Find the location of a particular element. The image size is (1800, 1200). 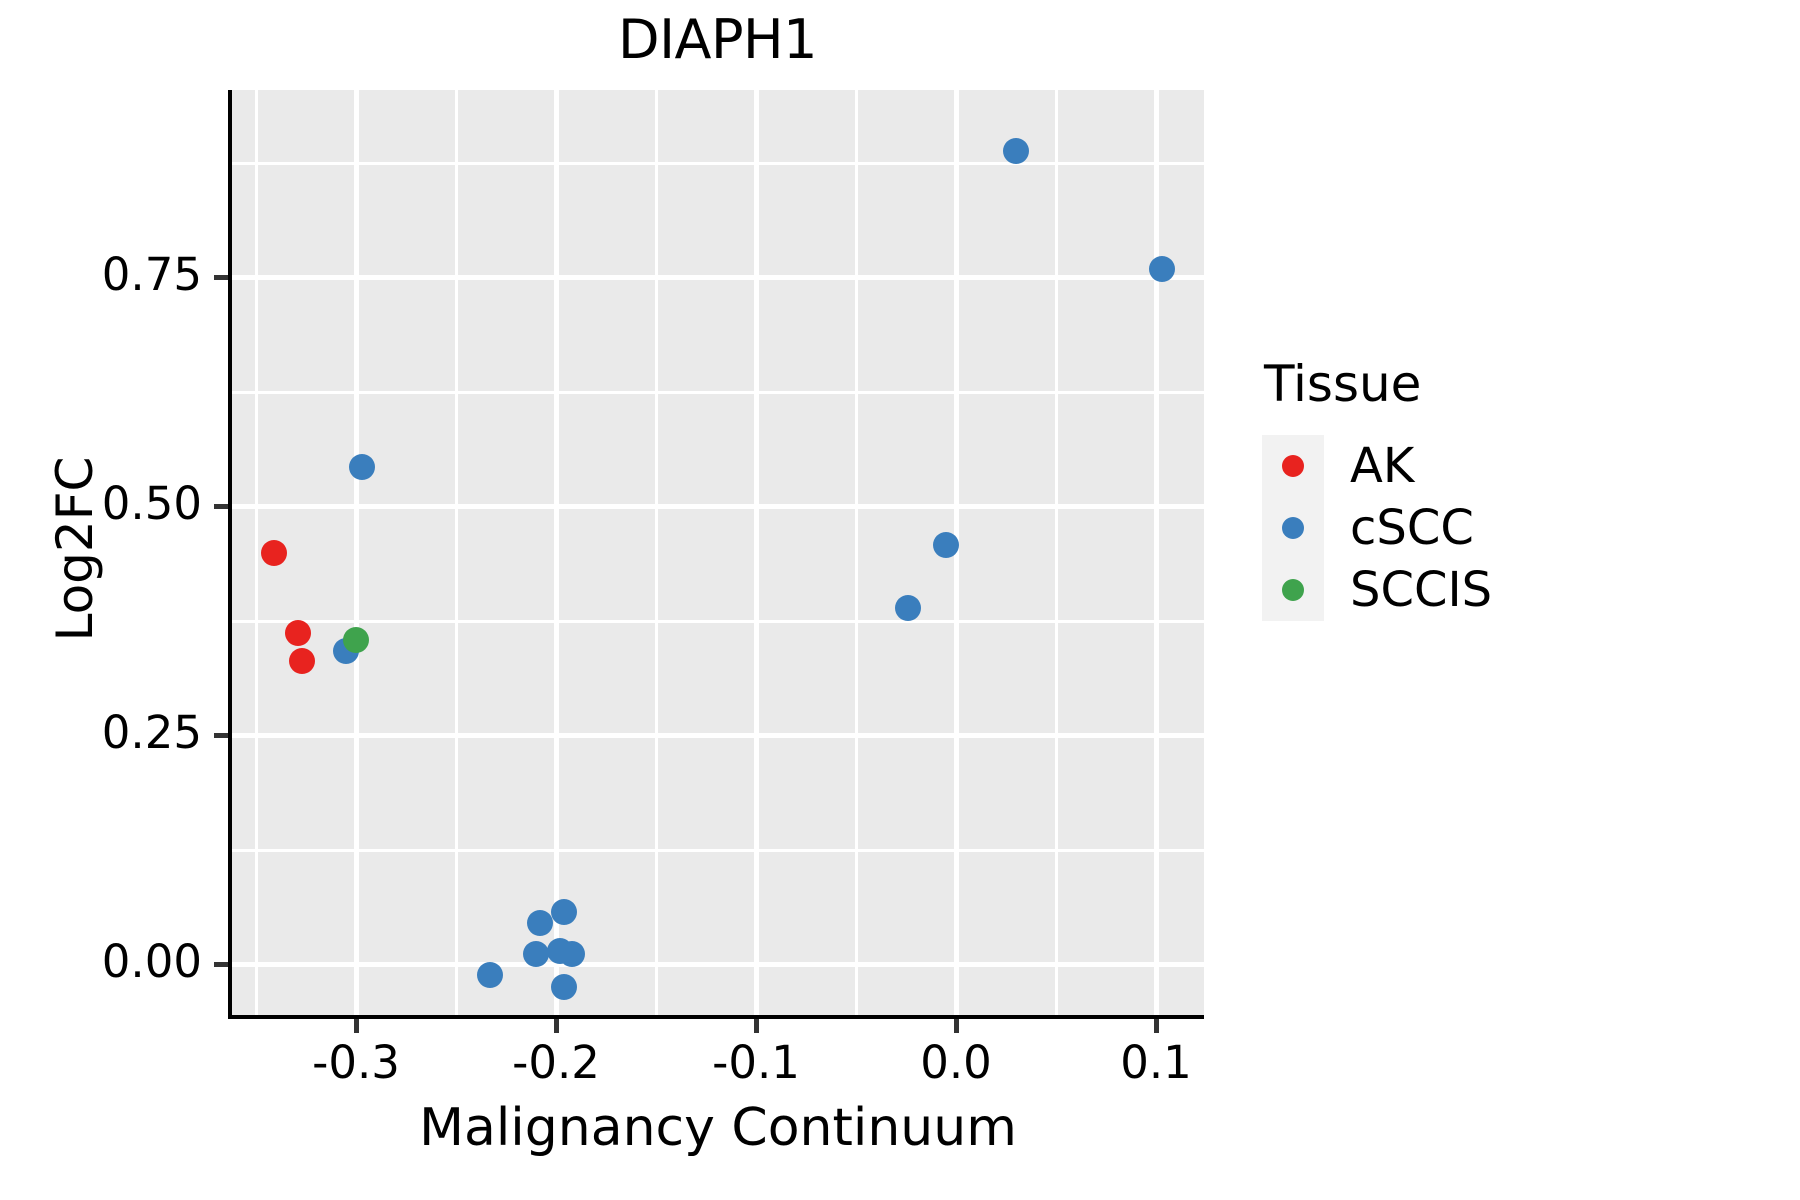

x-tick-label: -0.2 is located at coordinates (556, 1062).